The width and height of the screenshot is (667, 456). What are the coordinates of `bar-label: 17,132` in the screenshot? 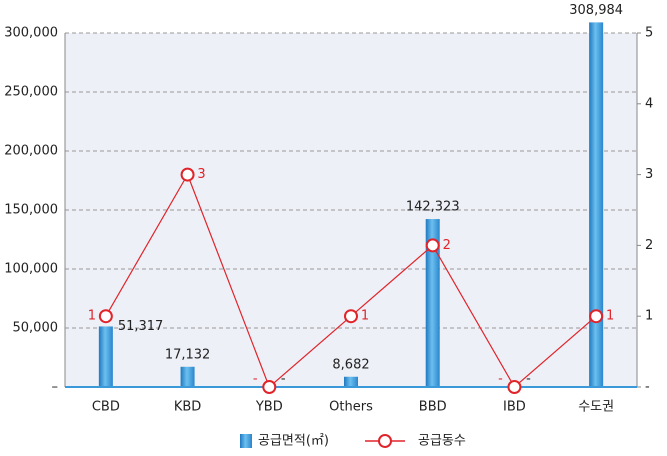 It's located at (188, 354).